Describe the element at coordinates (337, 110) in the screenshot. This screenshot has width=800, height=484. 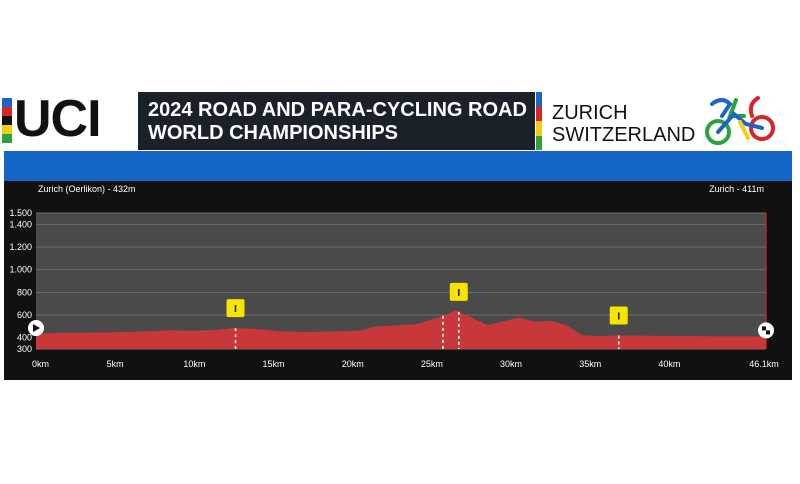
I see `event-title-line1: 2024 ROAD AND PARA-CYCLING ROAD` at that location.